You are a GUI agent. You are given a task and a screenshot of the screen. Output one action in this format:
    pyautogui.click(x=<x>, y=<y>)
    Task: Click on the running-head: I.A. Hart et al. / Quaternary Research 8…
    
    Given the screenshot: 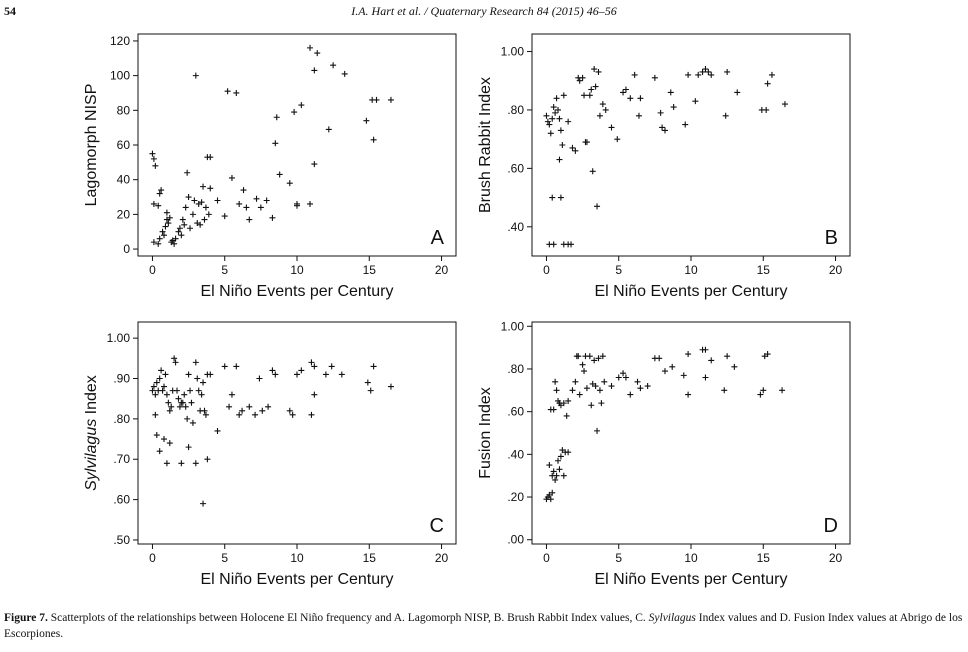 What is the action you would take?
    pyautogui.click(x=484, y=11)
    